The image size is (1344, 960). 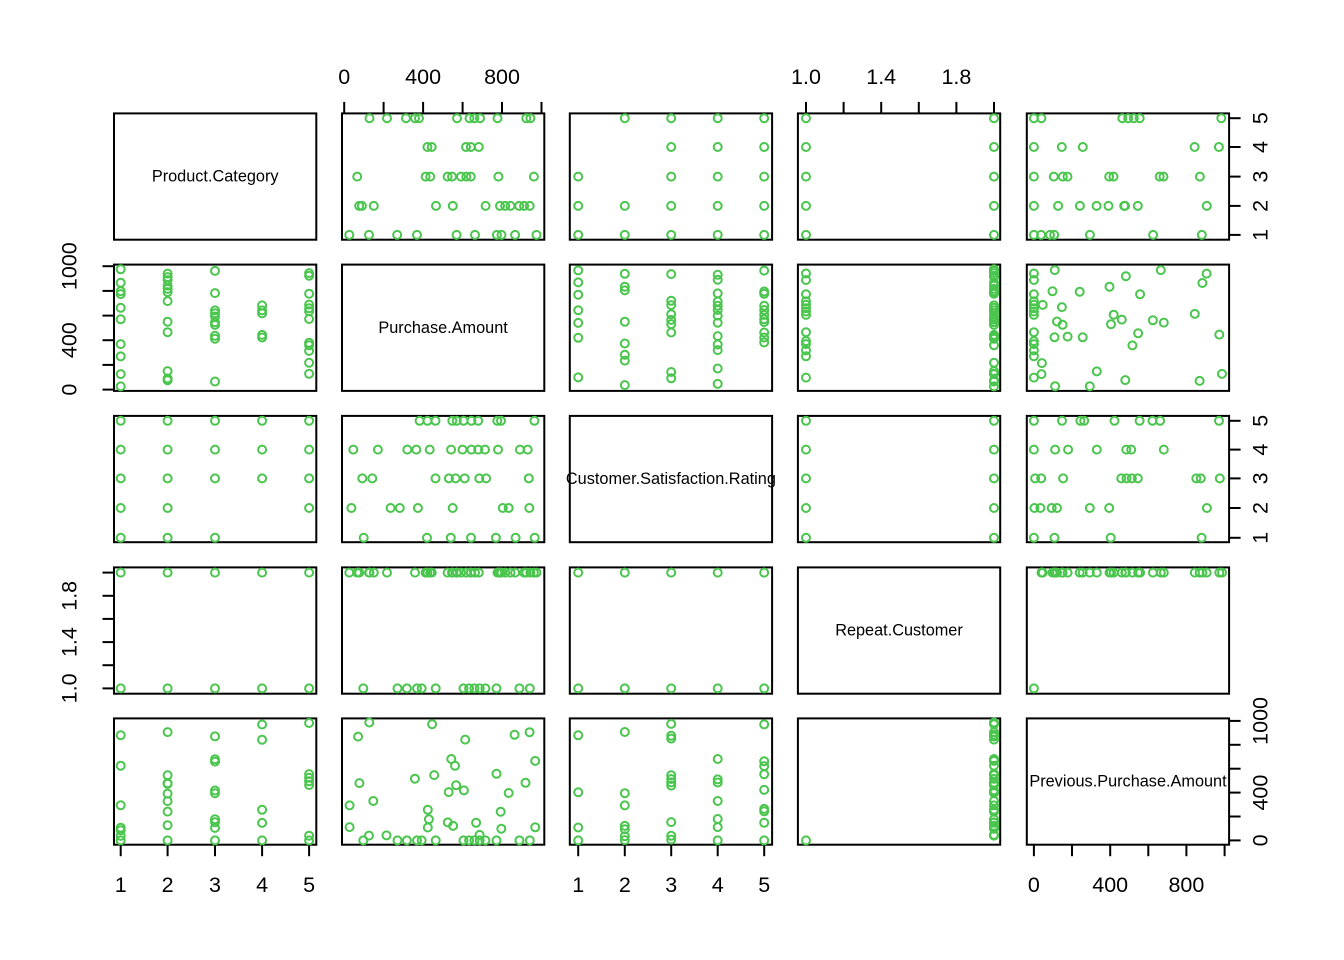 What do you see at coordinates (216, 177) in the screenshot?
I see `svg-text: Product.Category` at bounding box center [216, 177].